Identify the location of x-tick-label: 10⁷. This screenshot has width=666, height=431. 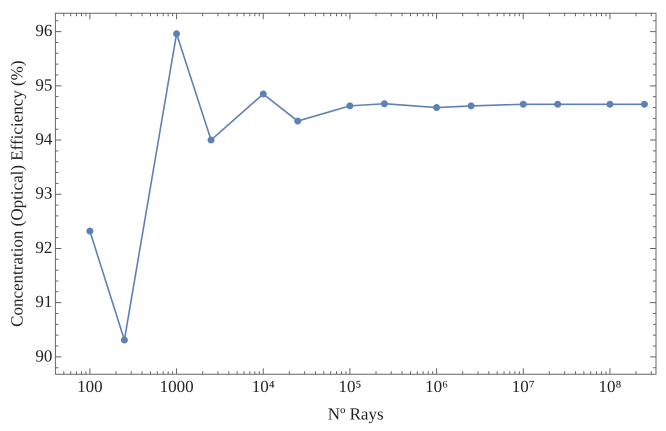
(523, 386).